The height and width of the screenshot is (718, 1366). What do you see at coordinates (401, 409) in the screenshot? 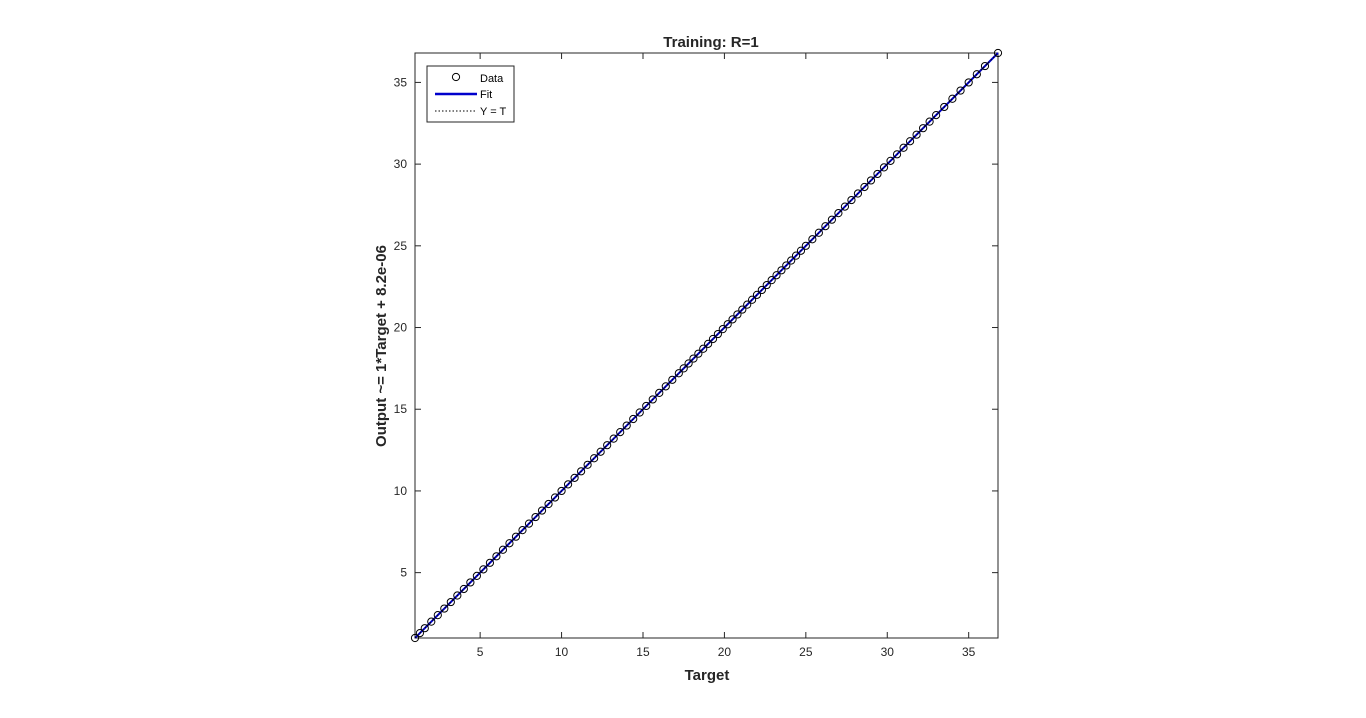
I see `y-tick-label: 15` at bounding box center [401, 409].